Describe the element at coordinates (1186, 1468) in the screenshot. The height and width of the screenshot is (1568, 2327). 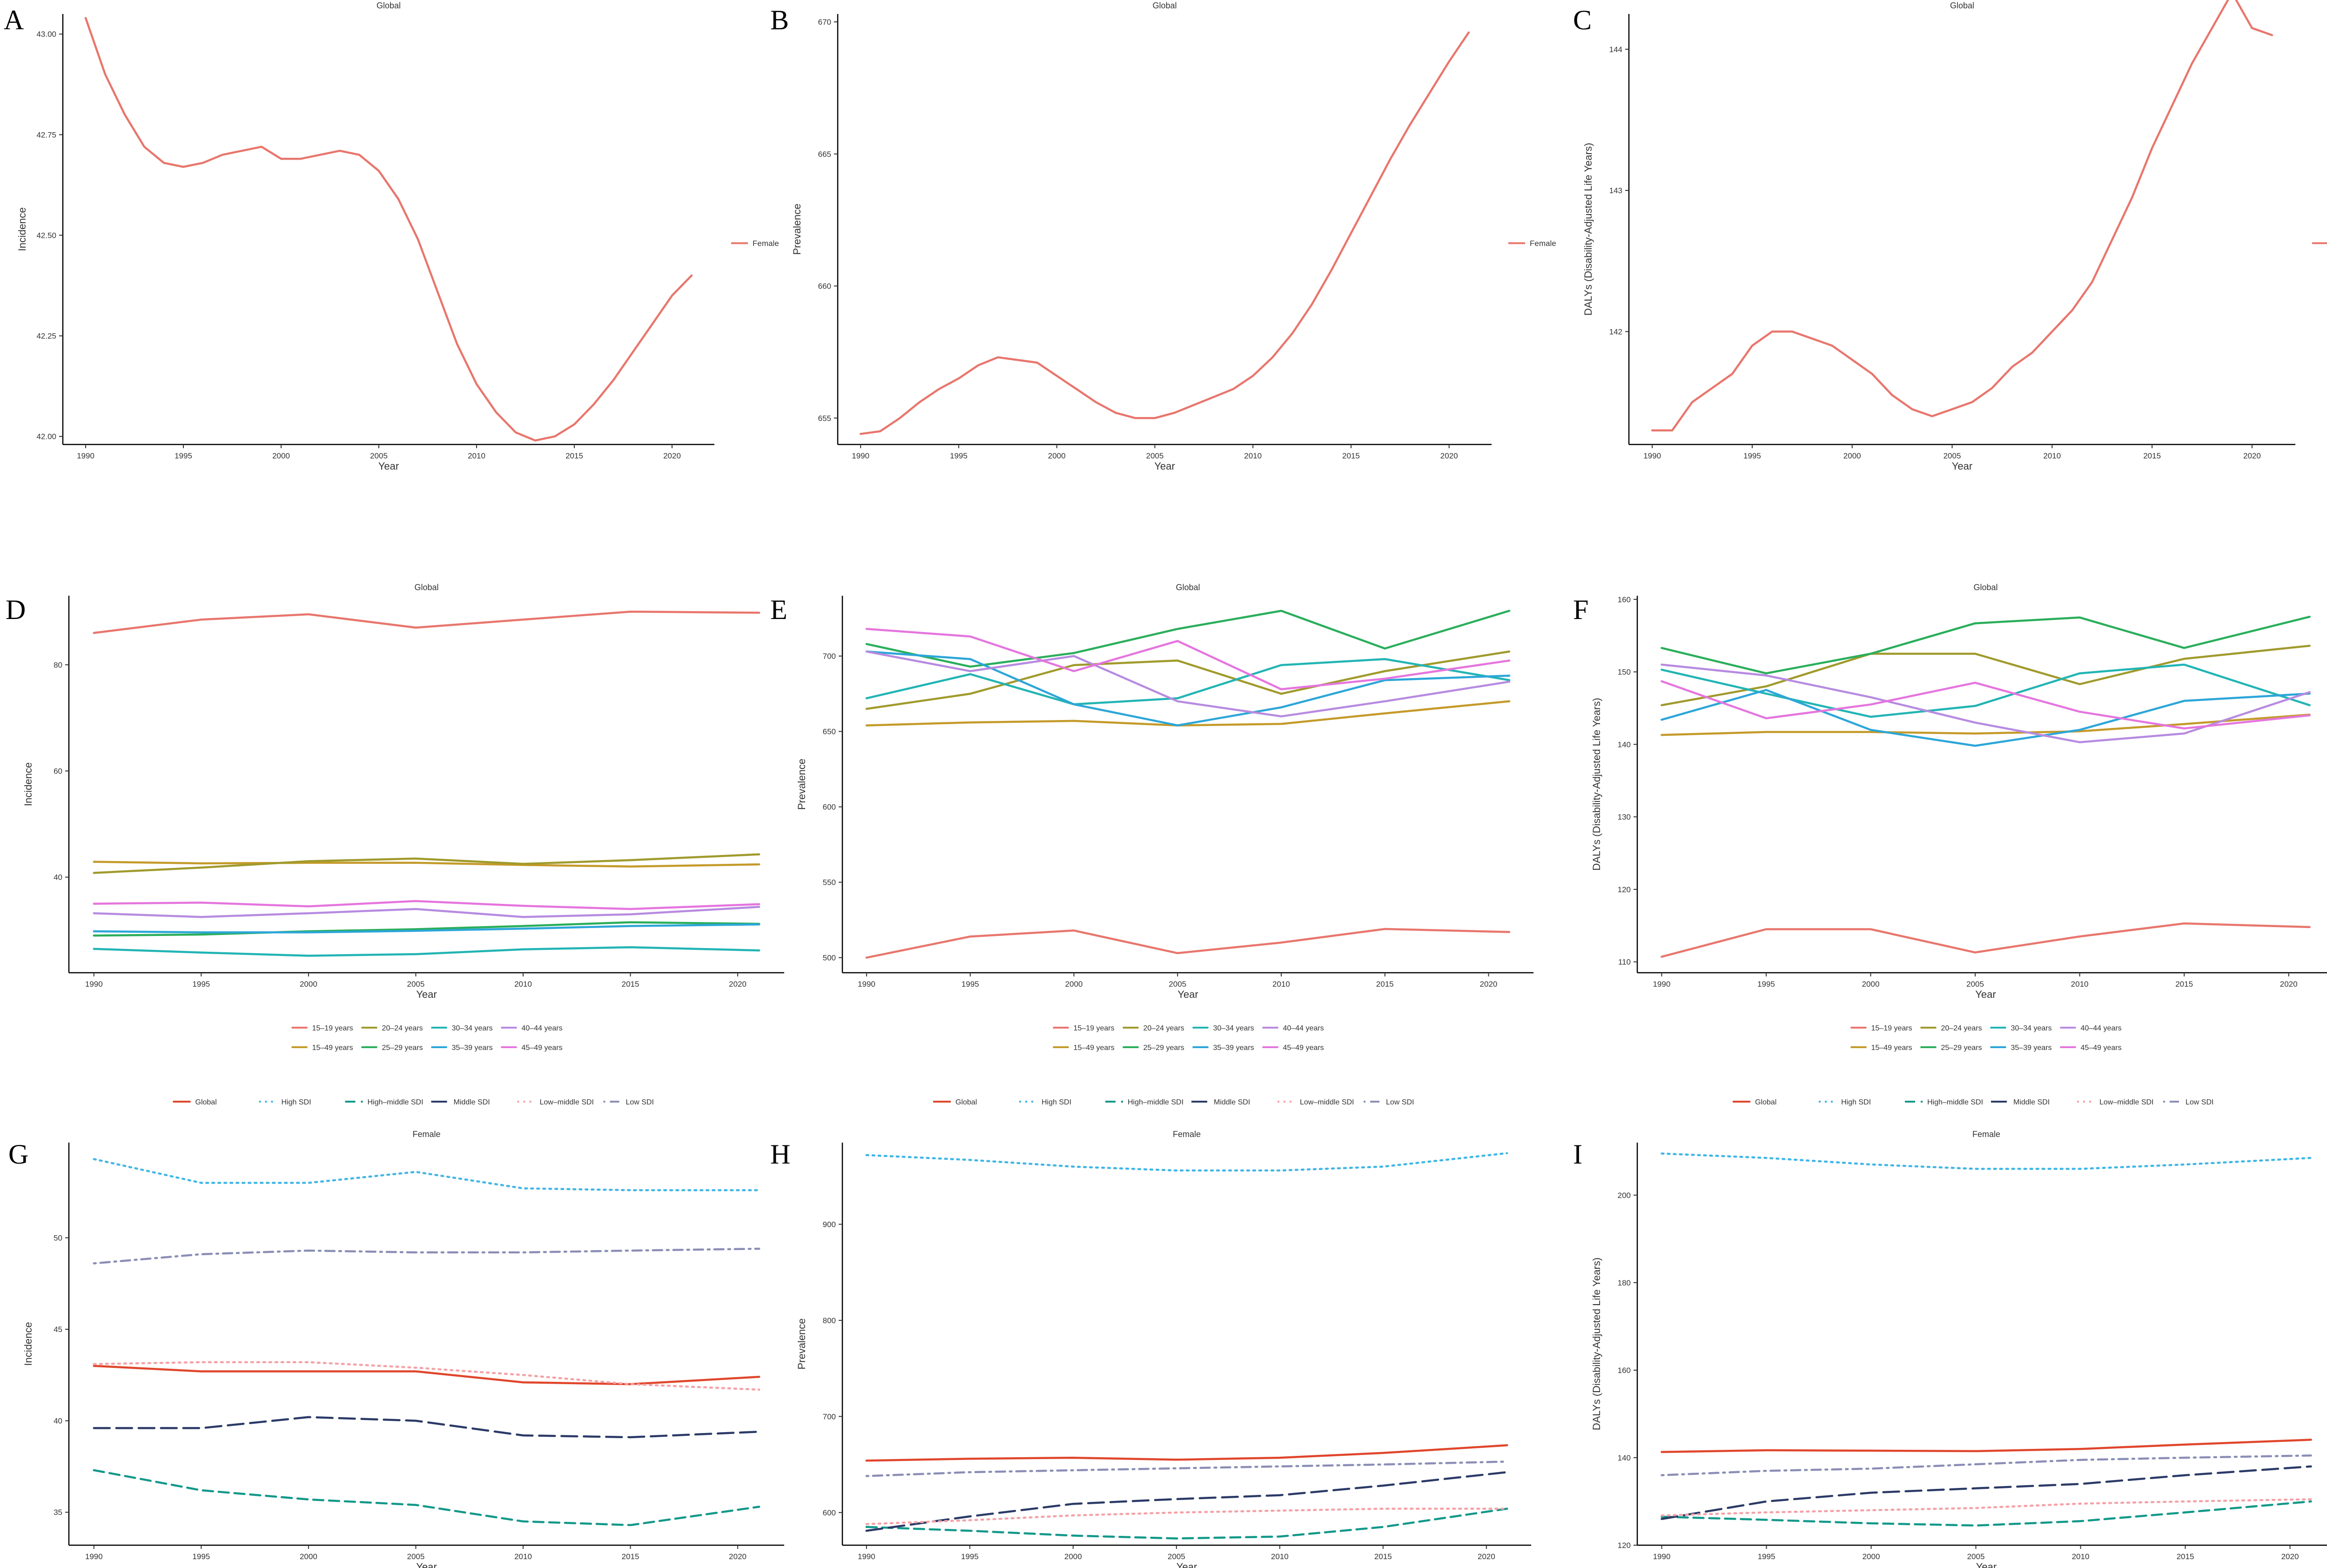
I see `series-line-low-sdi` at that location.